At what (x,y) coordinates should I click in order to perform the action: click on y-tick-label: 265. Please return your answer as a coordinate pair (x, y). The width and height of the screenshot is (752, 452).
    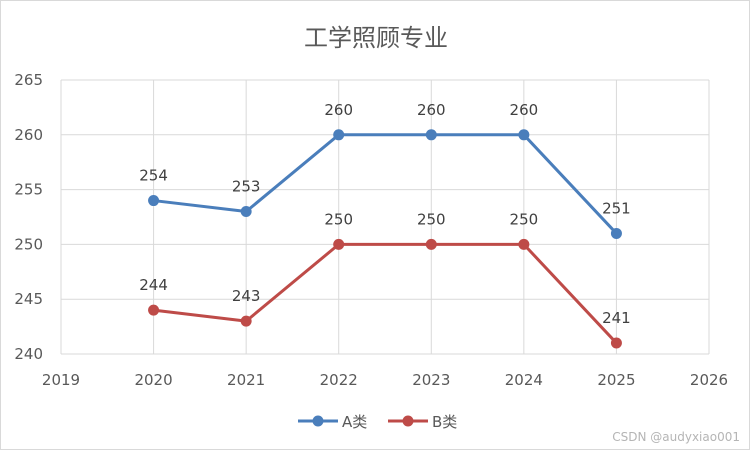
    Looking at the image, I should click on (28, 80).